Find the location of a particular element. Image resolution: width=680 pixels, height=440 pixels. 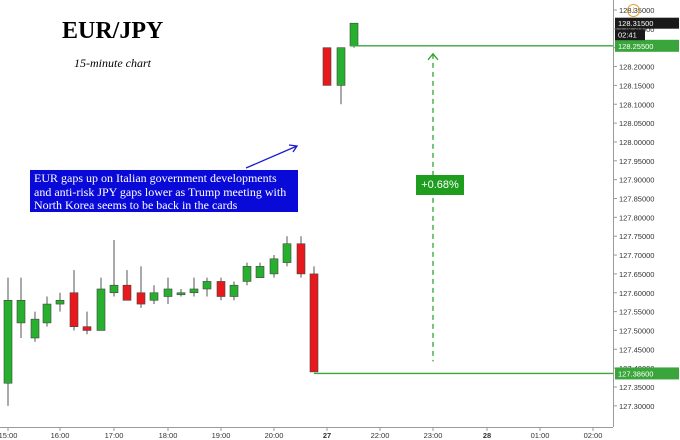

price-level-badge: 128.25500 is located at coordinates (635, 46).